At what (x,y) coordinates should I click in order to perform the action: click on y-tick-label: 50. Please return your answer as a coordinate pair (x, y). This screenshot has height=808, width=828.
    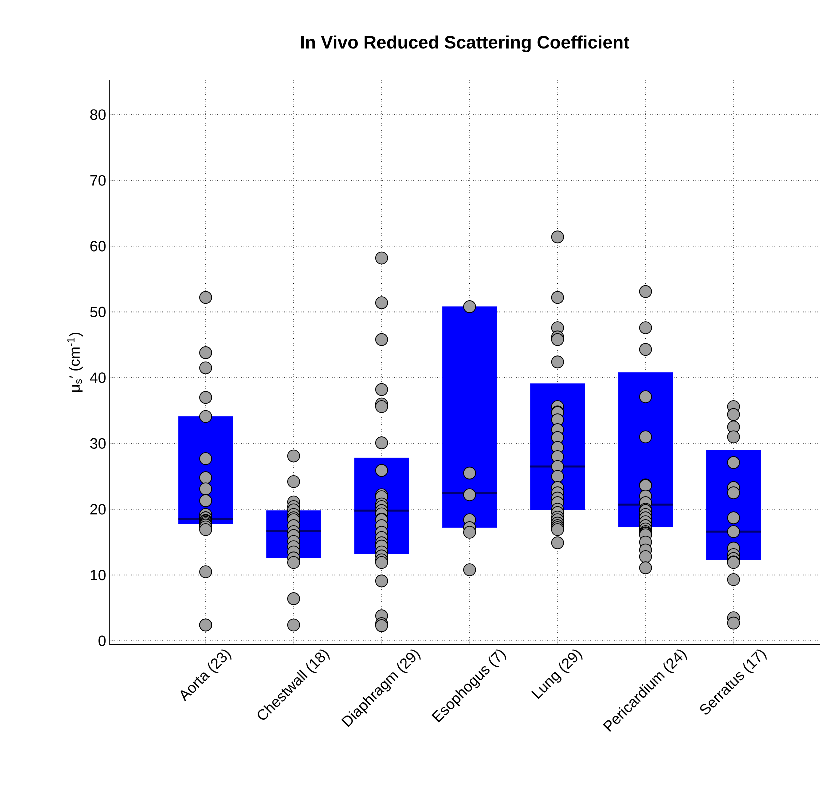
    Looking at the image, I should click on (98, 312).